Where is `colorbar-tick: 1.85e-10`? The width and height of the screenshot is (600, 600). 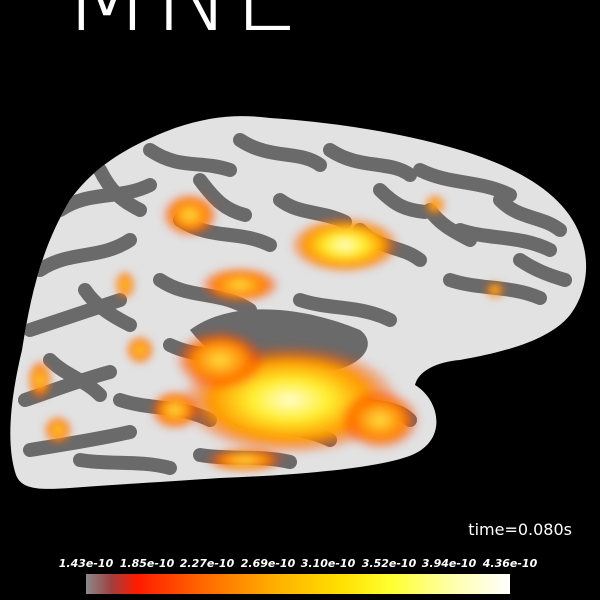
colorbar-tick: 1.85e-10 is located at coordinates (147, 563).